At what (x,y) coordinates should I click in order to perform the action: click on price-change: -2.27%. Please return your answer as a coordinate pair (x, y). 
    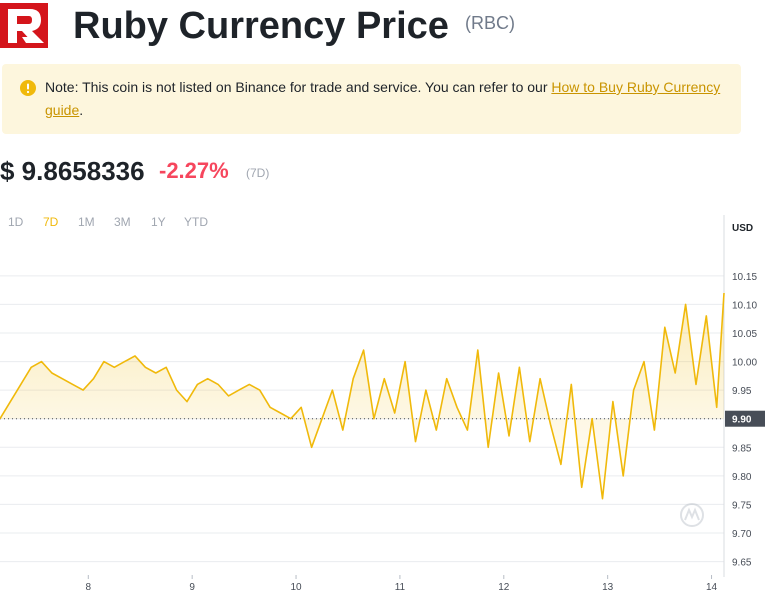
    Looking at the image, I should click on (194, 170).